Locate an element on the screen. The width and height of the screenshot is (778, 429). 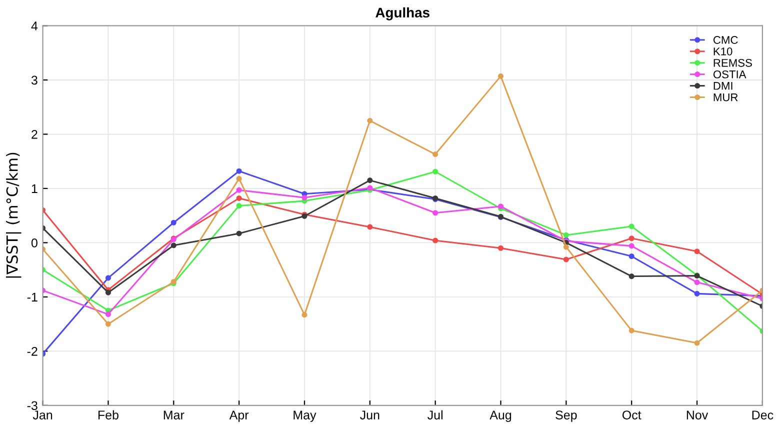
y-tick-label: 2 is located at coordinates (35, 134).